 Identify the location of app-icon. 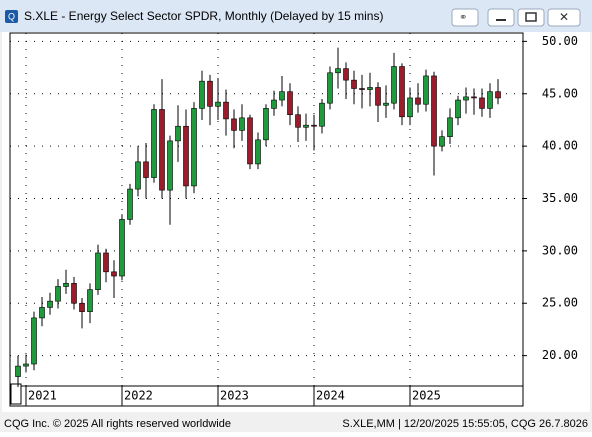
(11, 16).